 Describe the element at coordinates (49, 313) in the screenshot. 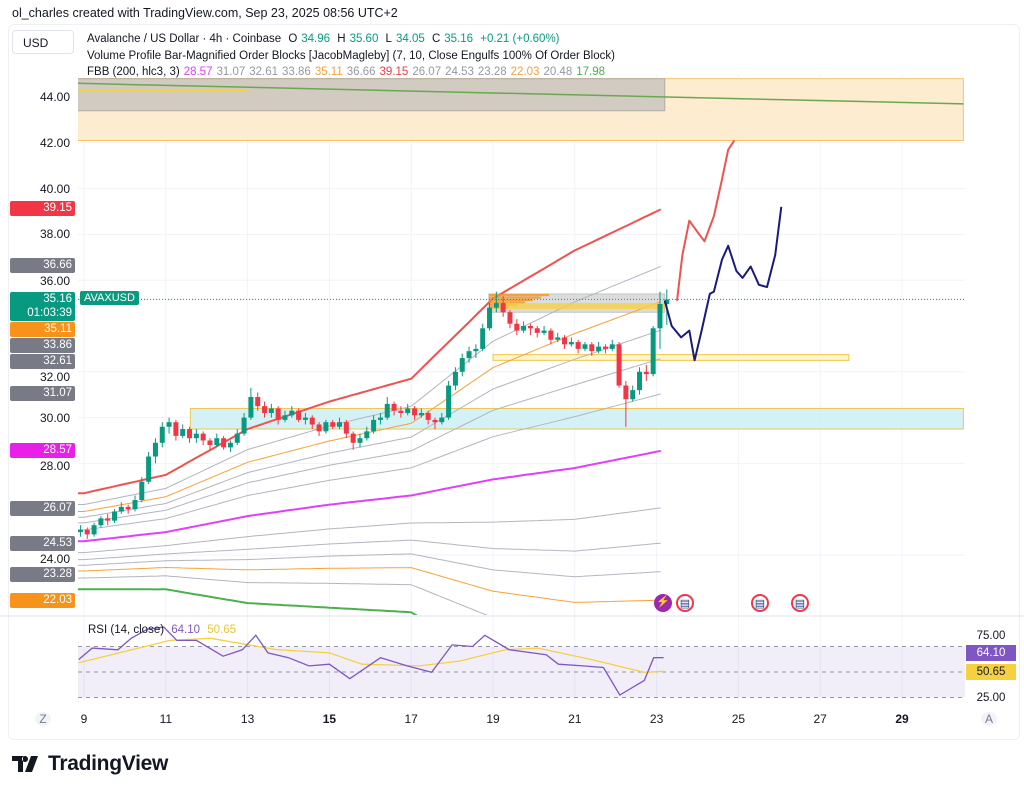

I see `bar-countdown: 01:03:39` at that location.